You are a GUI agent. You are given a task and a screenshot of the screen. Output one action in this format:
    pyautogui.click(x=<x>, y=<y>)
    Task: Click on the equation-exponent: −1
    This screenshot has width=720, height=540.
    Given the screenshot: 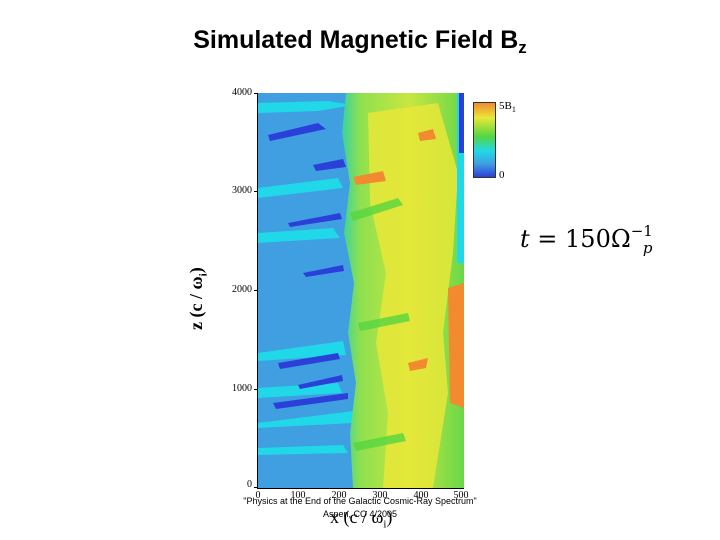 What is the action you would take?
    pyautogui.click(x=641, y=231)
    